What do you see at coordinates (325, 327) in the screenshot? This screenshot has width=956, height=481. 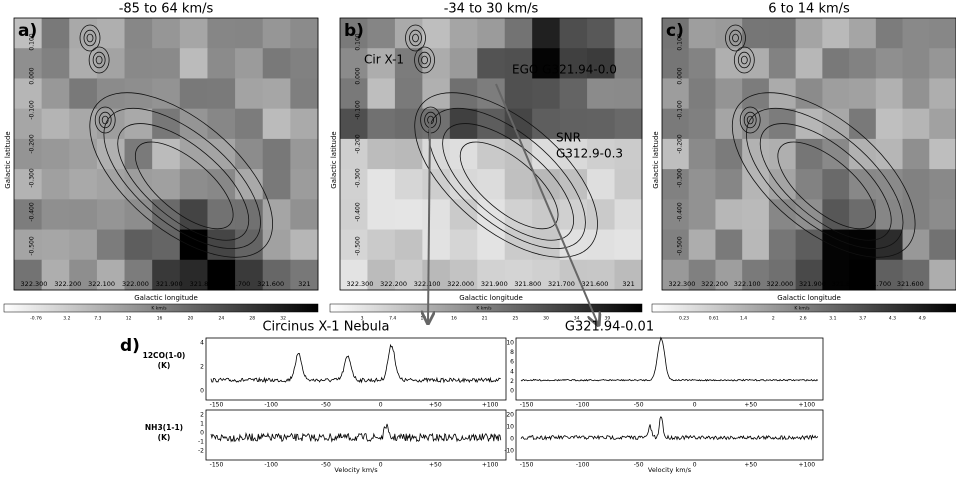 I see `column-title: Circinus X-1 Nebula` at bounding box center [325, 327].